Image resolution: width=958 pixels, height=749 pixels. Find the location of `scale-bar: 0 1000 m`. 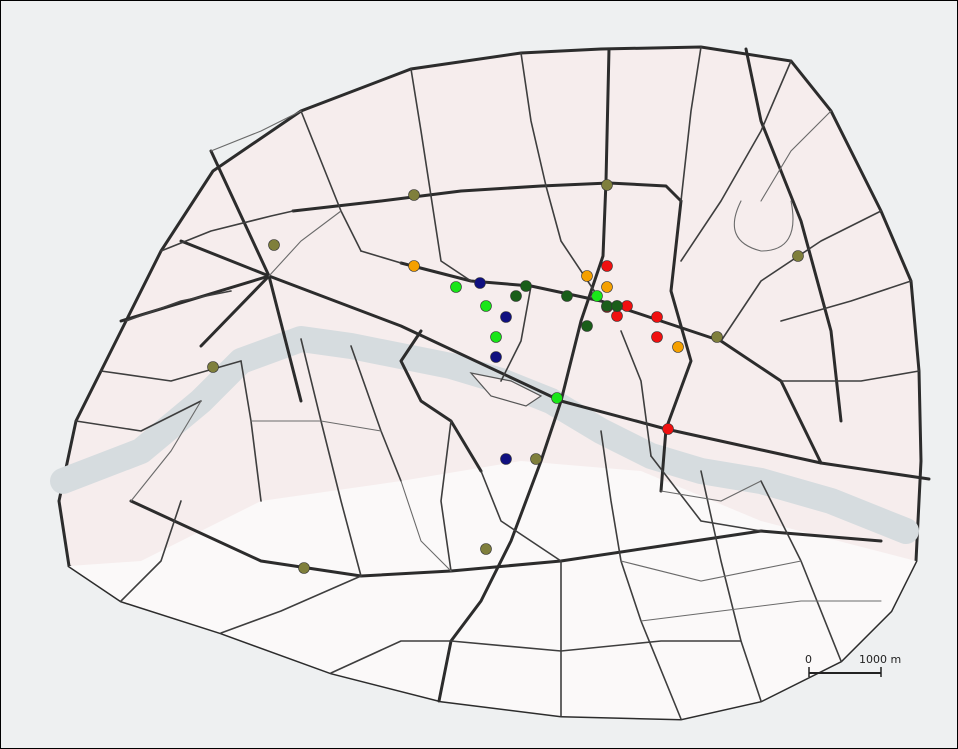

scale-bar: 0 1000 m is located at coordinates (853, 665).